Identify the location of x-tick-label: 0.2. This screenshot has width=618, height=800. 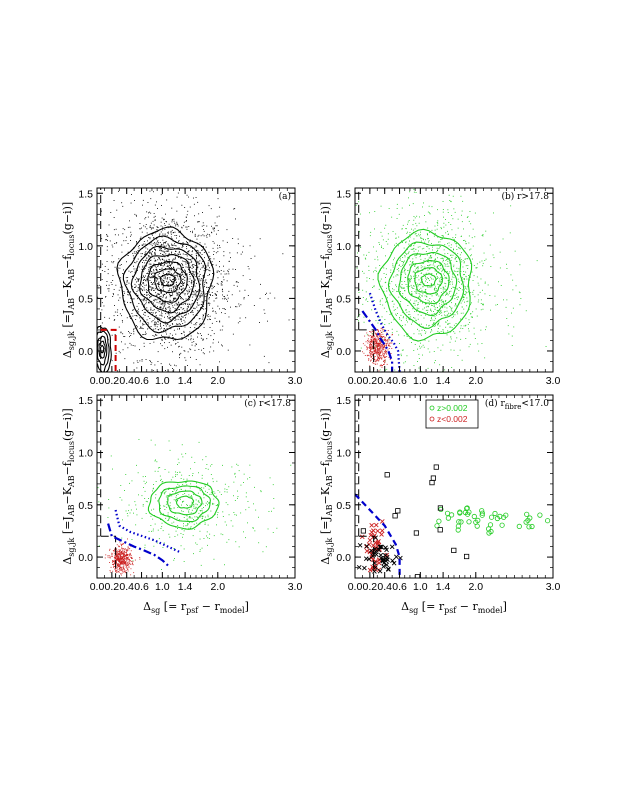
(370, 381).